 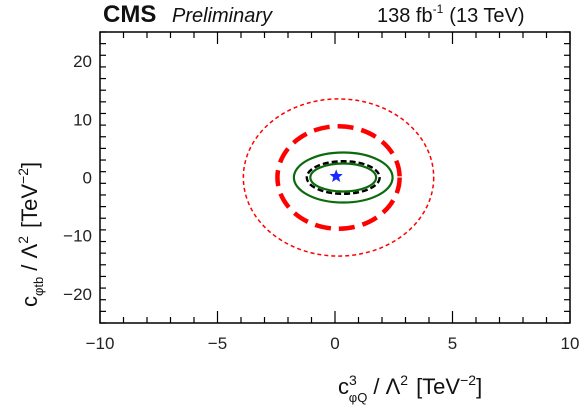 I want to click on y-label-unit-sup: −2, so click(x=23, y=176).